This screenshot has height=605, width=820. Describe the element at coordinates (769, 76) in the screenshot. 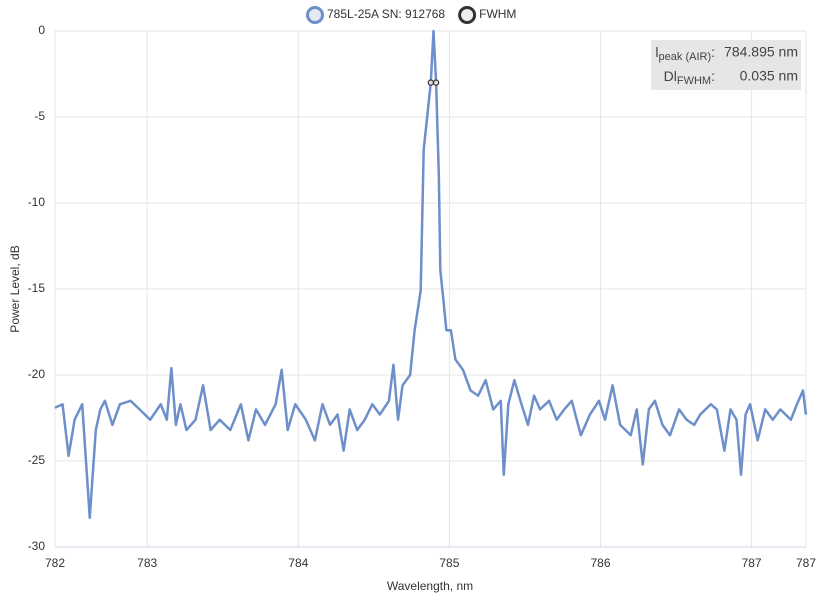

I see `annotation-value: 0.035 nm` at that location.